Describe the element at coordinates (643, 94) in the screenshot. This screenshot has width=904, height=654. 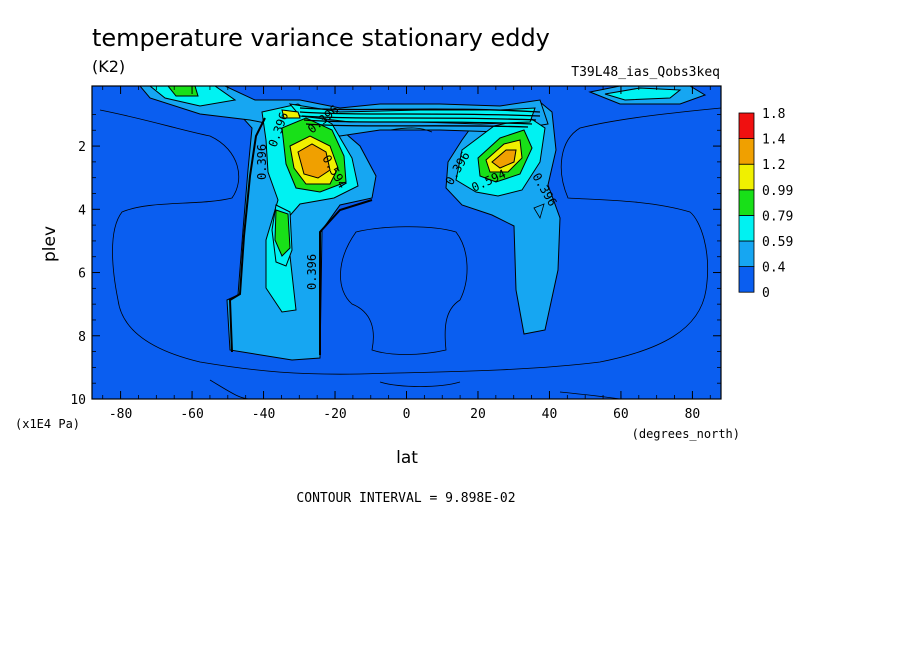
I see `contour-fill-top-right-cyan` at that location.